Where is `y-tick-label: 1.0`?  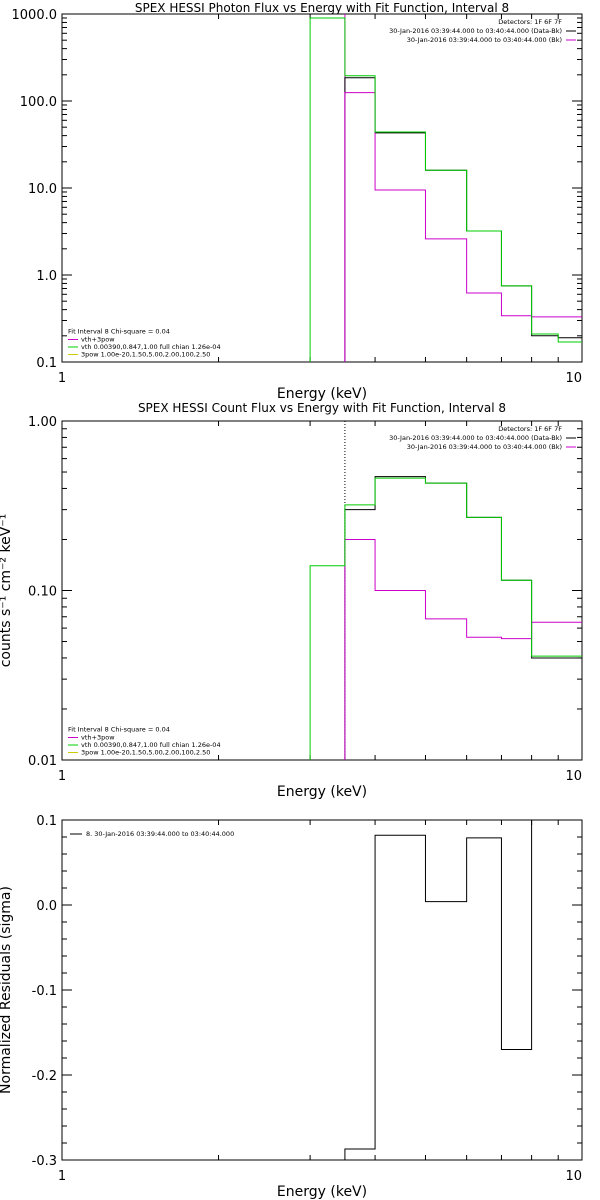
y-tick-label: 1.0 is located at coordinates (46, 276).